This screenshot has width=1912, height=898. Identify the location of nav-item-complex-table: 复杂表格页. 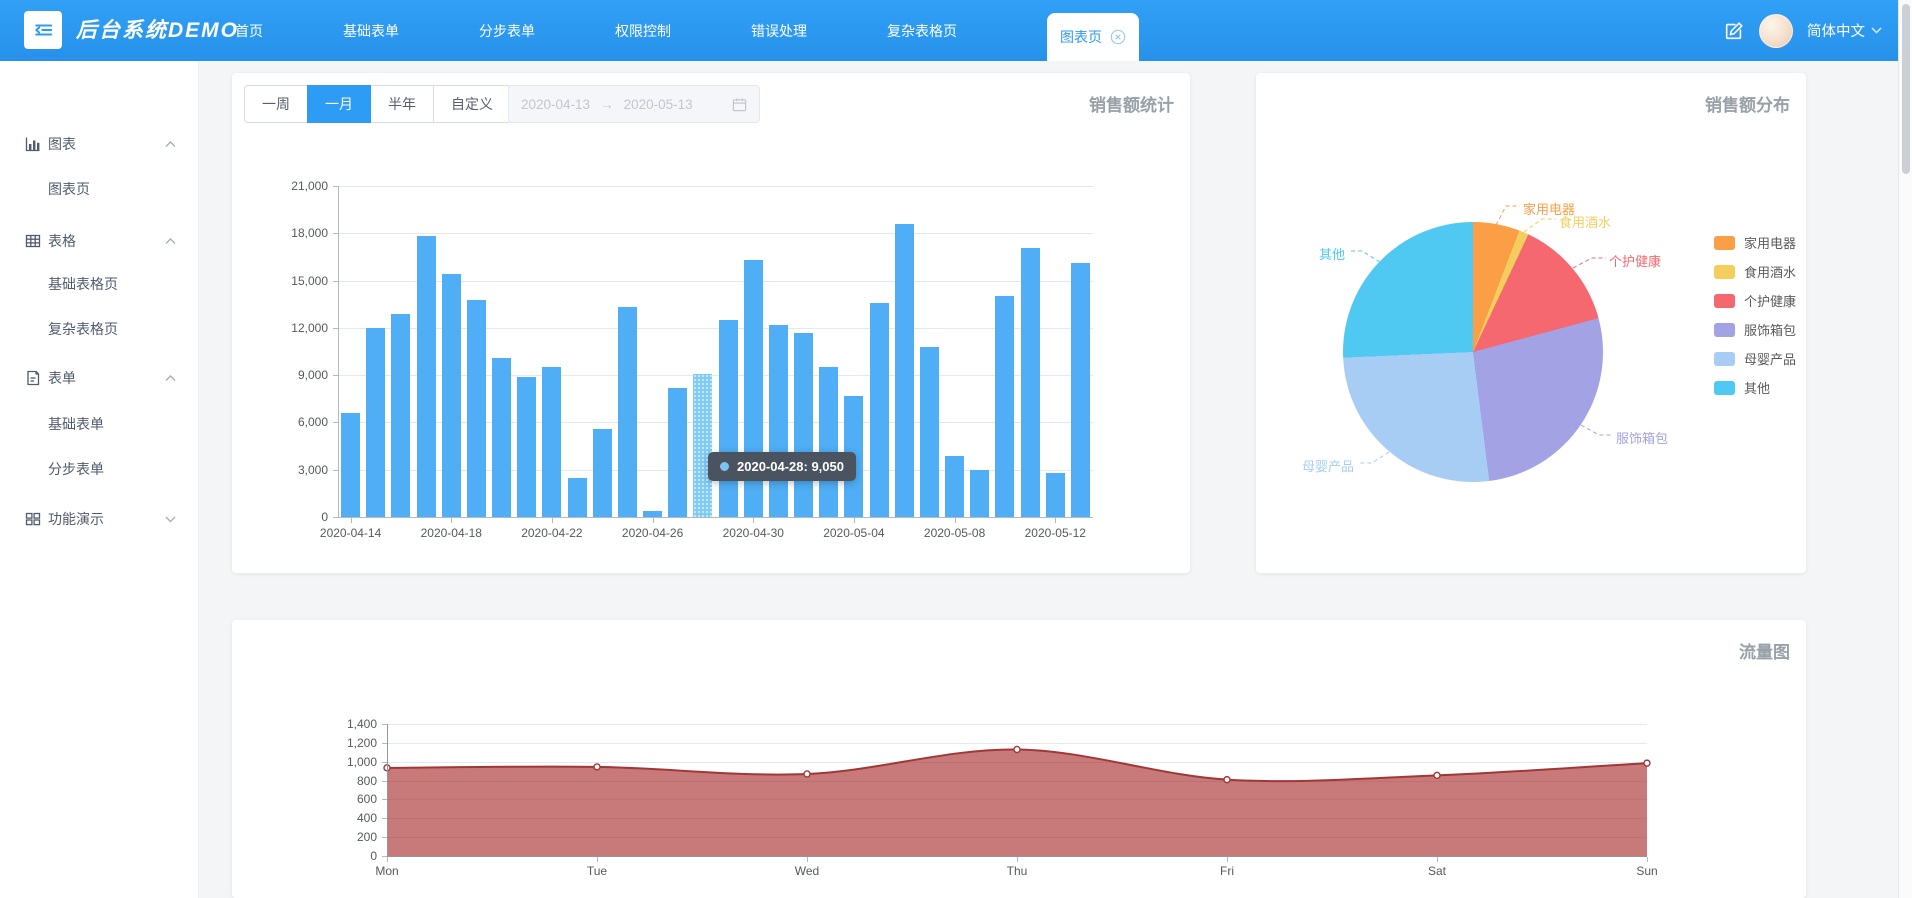
(922, 30).